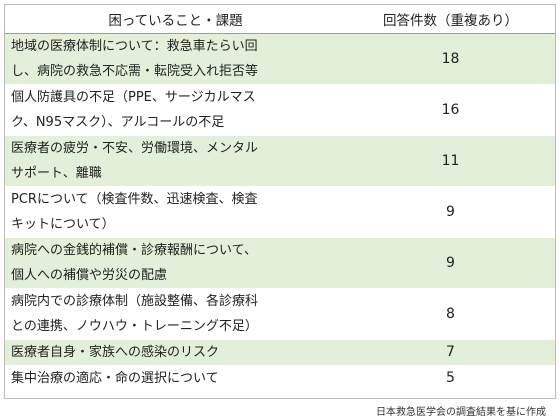 This screenshot has height=420, width=560. Describe the element at coordinates (175, 19) in the screenshot. I see `header-issue: 困っていること・課題` at that location.